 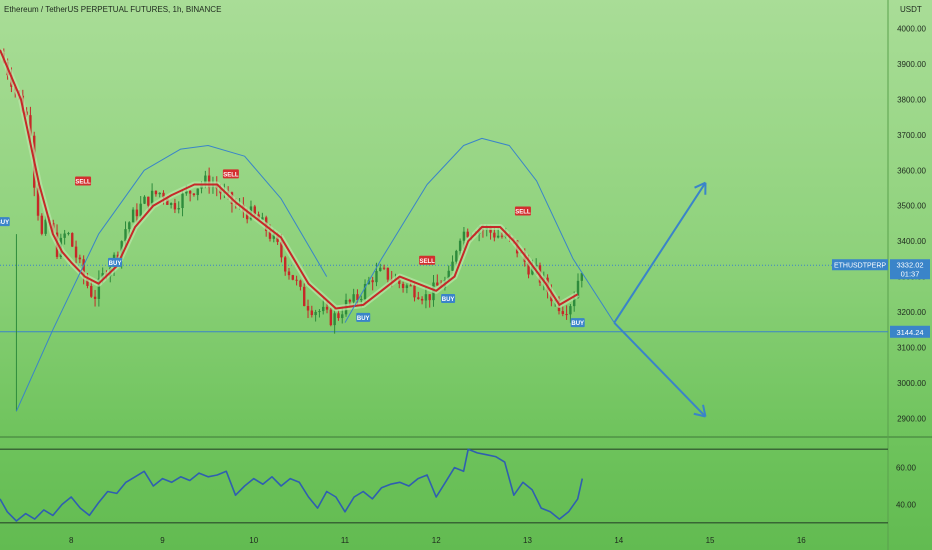 What do you see at coordinates (911, 312) in the screenshot?
I see `price-tick-label: 3200.00` at bounding box center [911, 312].